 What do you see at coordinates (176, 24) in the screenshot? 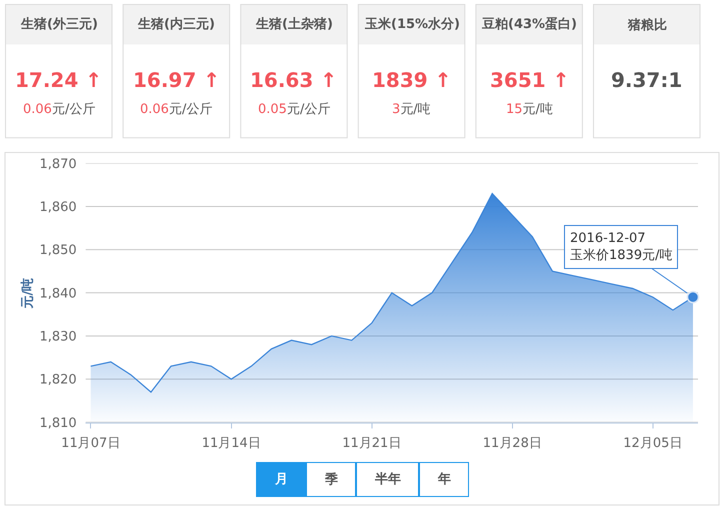
I see `text: 生猪(内三元)` at bounding box center [176, 24].